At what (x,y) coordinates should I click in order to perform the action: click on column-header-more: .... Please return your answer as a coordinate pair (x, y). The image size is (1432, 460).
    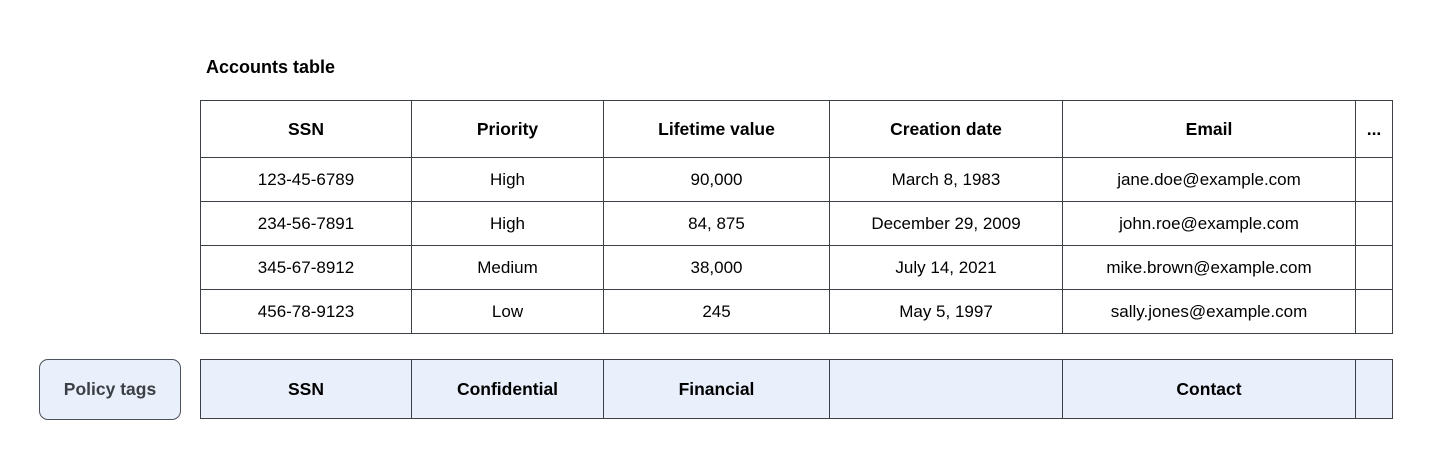
    Looking at the image, I should click on (1374, 129).